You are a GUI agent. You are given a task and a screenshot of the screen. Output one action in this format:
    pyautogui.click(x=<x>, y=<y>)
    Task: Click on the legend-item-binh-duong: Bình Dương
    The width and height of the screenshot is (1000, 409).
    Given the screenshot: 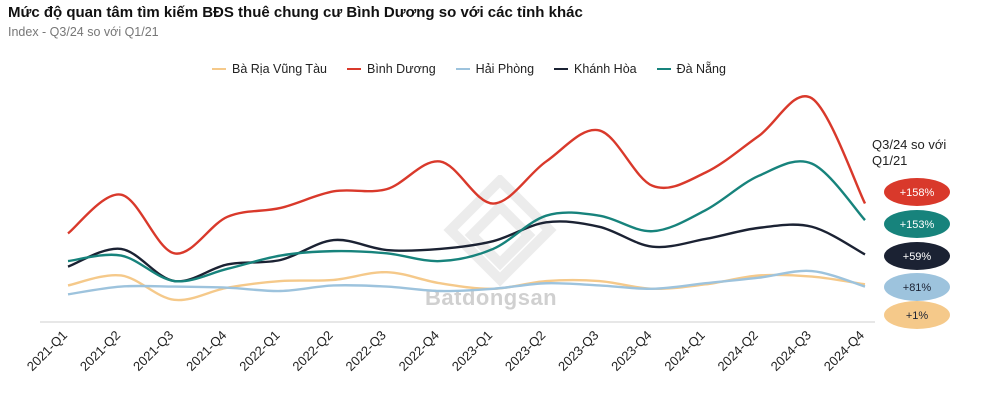 What is the action you would take?
    pyautogui.click(x=391, y=69)
    